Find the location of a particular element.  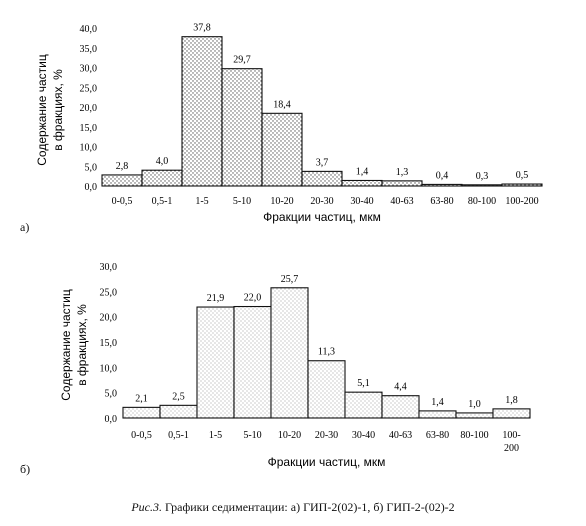

data-label: 1,8 is located at coordinates (511, 400).